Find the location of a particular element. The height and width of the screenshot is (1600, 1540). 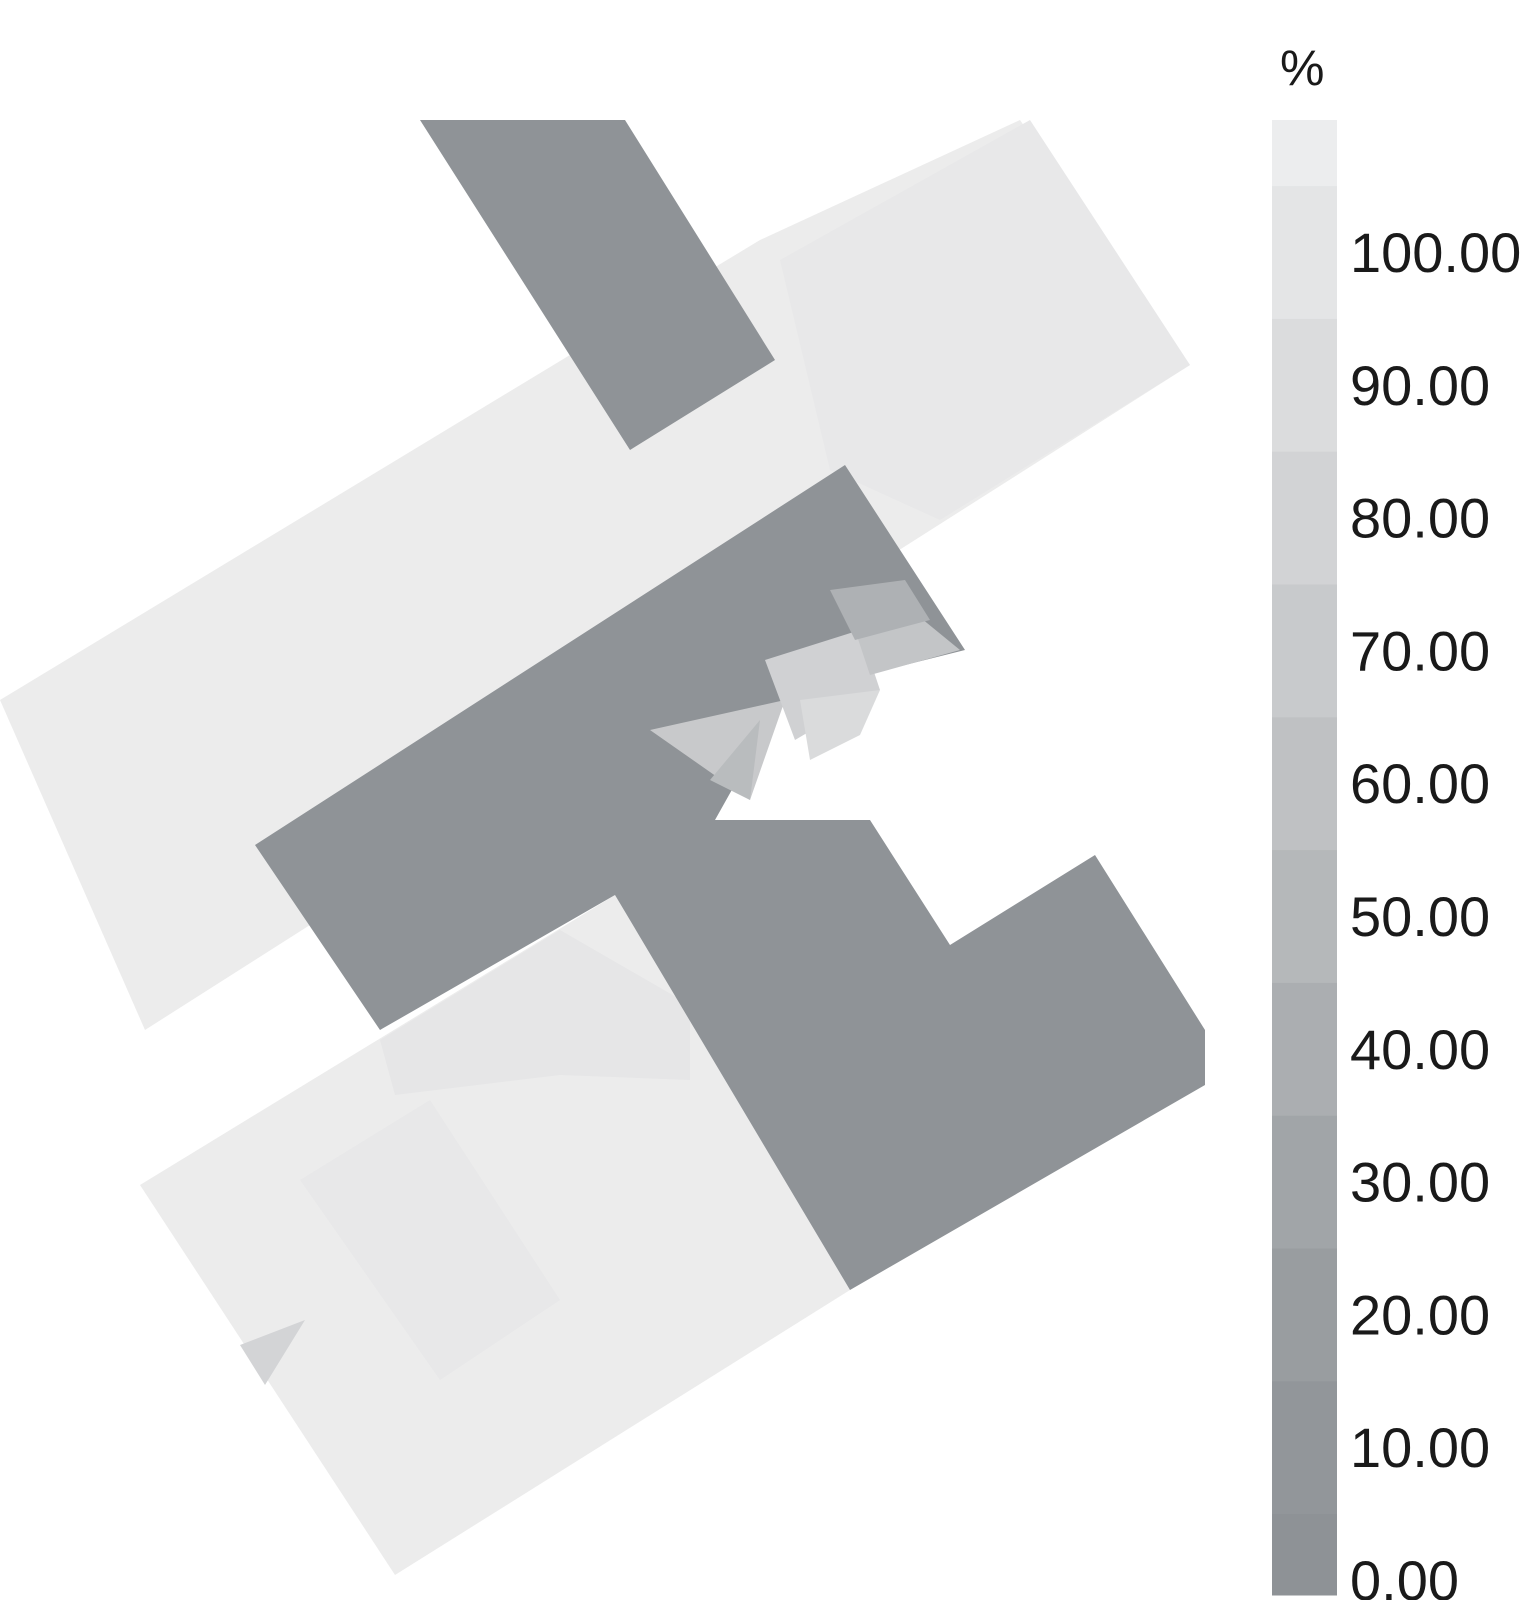

region-shade-b is located at coordinates (985, 320).